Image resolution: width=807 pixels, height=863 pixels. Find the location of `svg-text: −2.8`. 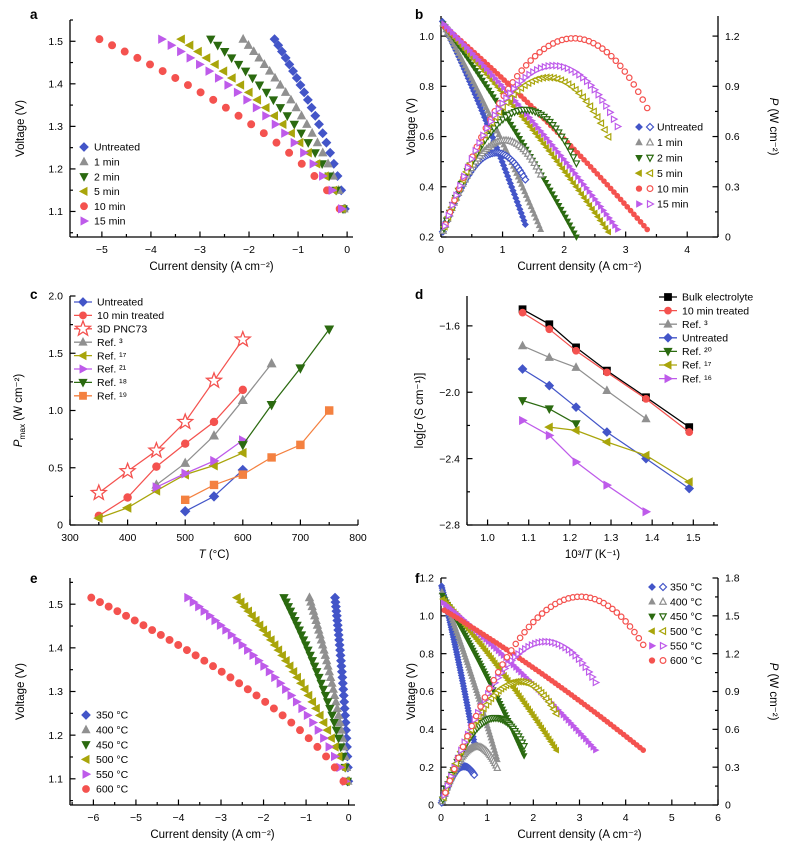

svg-text: −2.8 is located at coordinates (449, 526).